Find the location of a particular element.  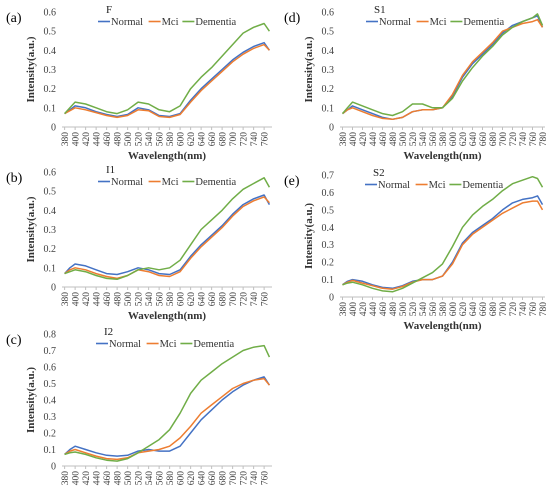

panel-label: (d) is located at coordinates (292, 18).